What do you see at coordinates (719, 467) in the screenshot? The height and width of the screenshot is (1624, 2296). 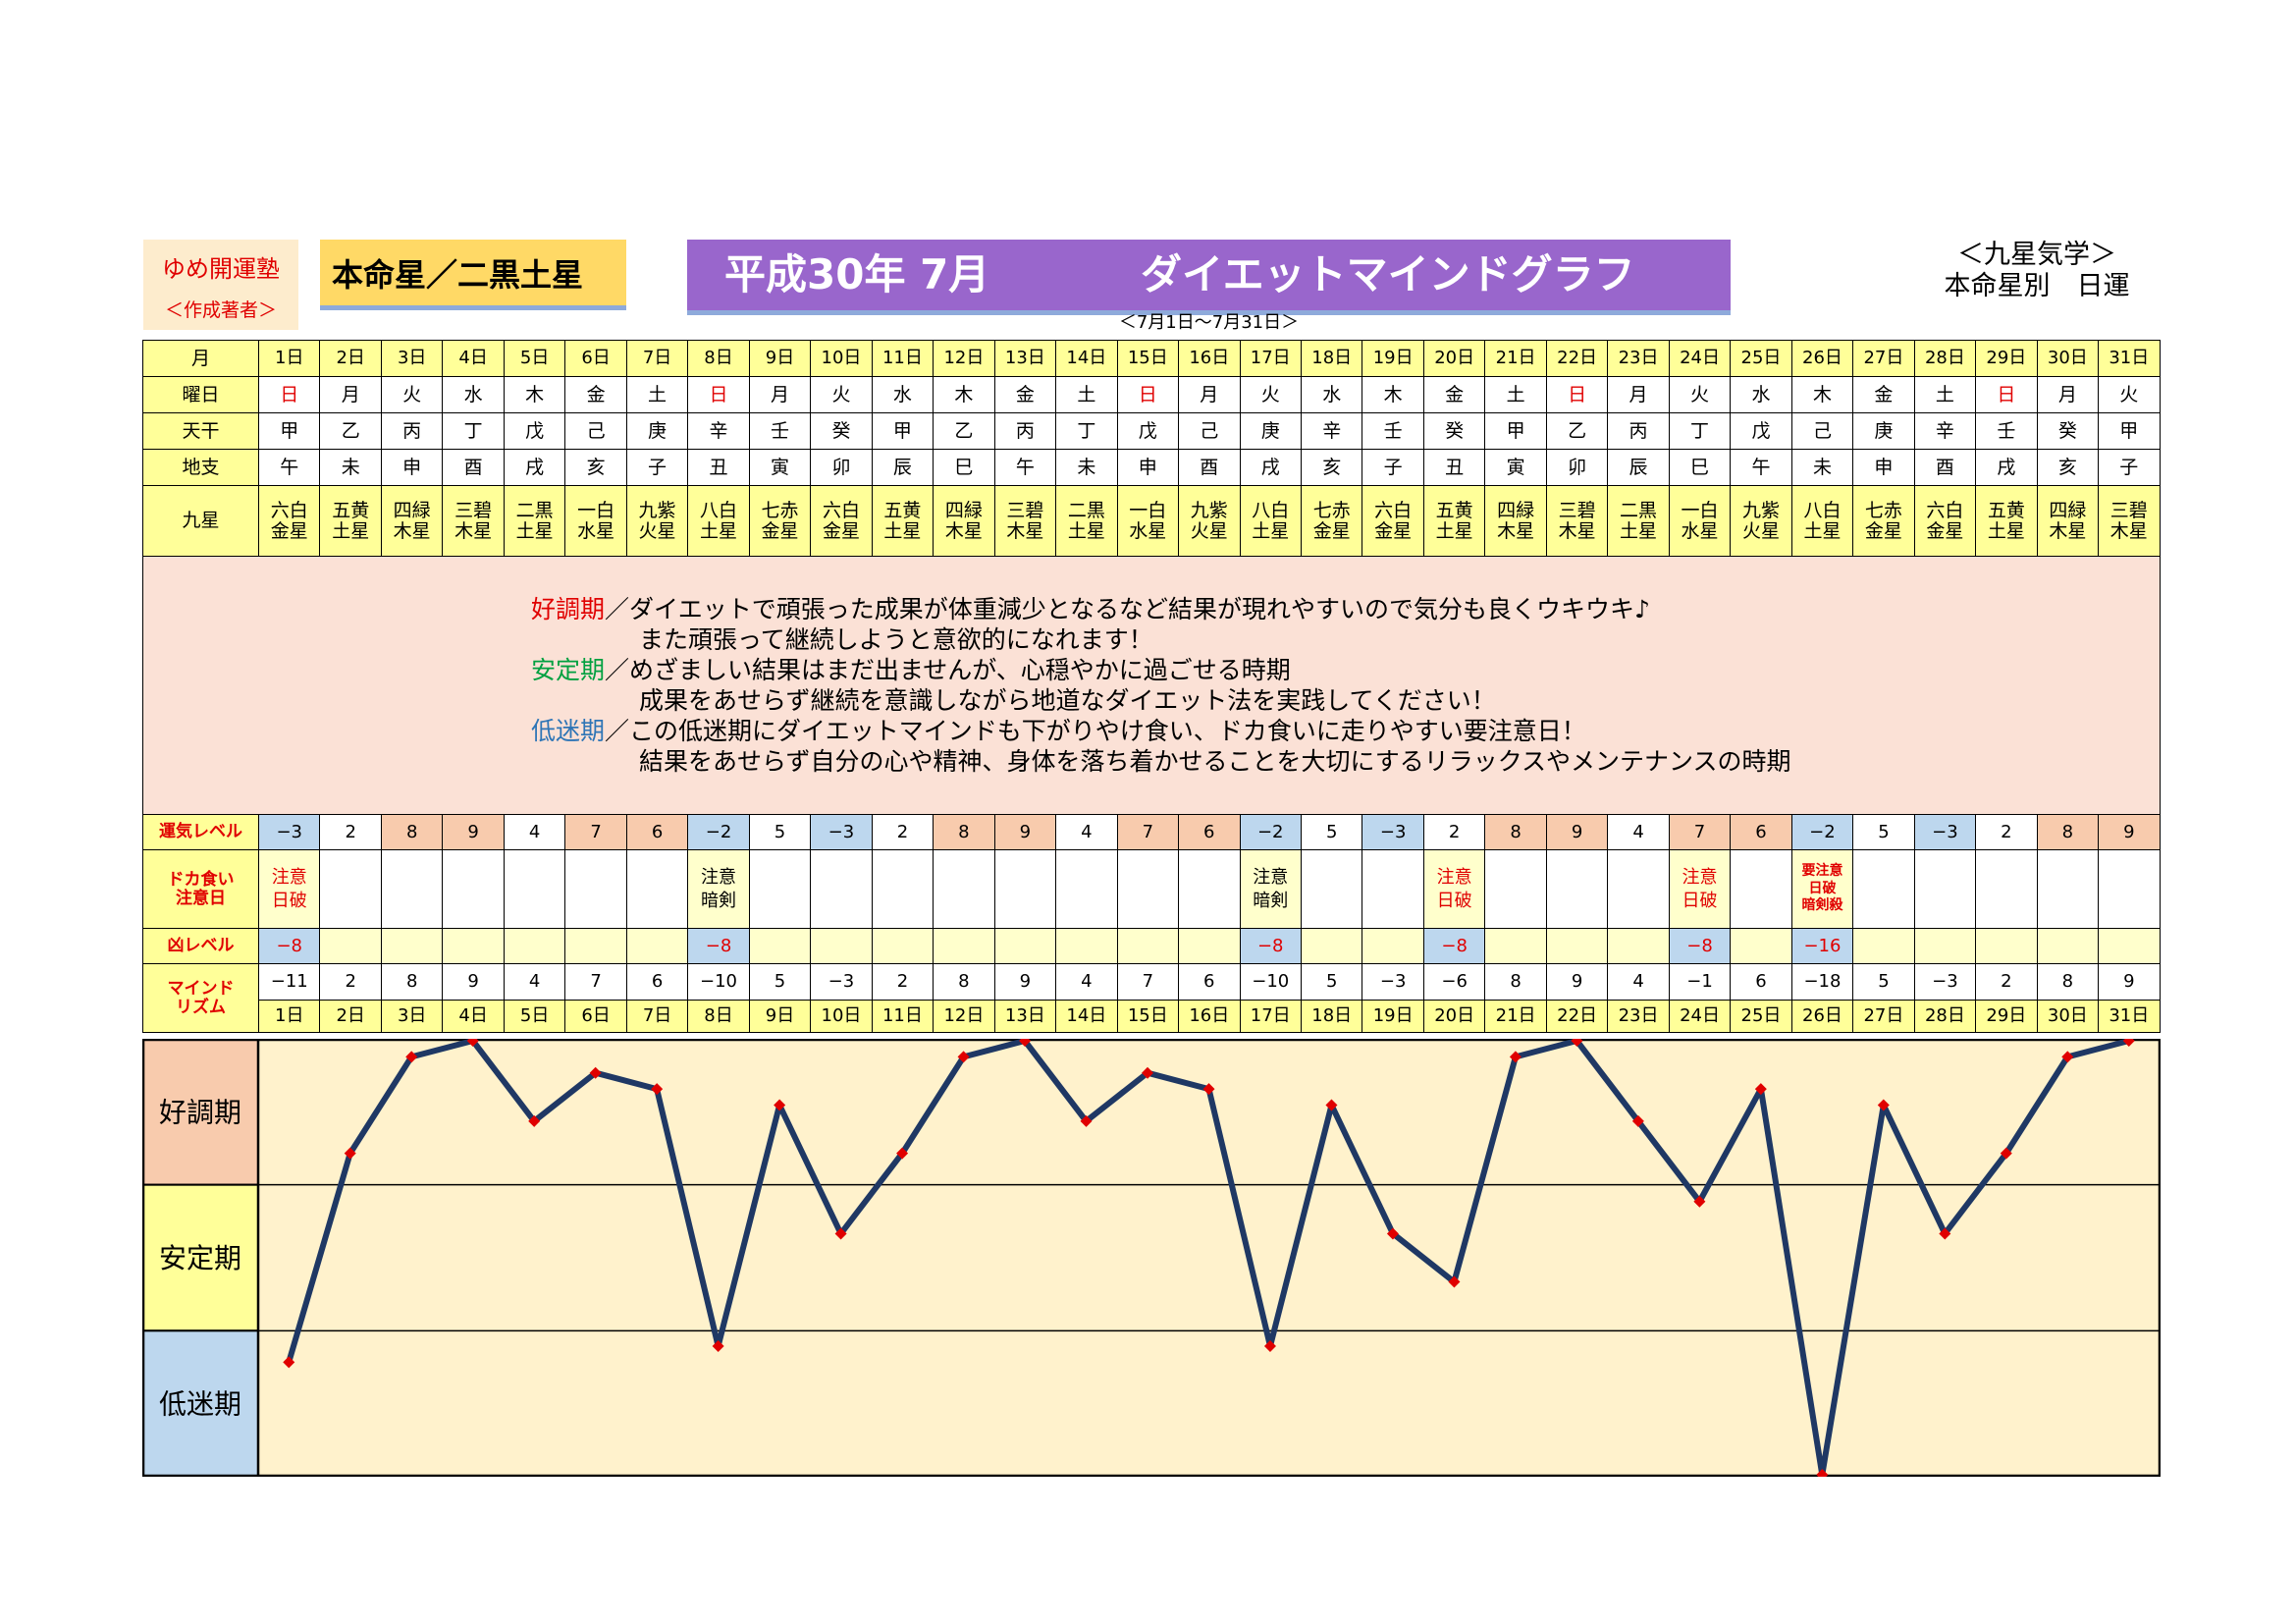 I see `chishi-cell: 丑` at bounding box center [719, 467].